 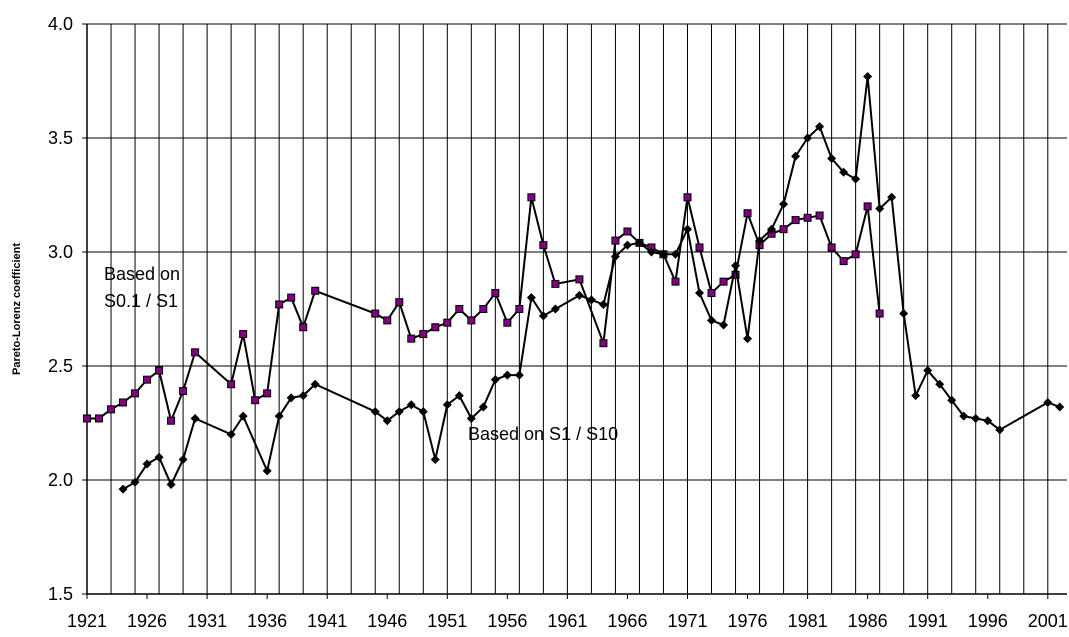 I want to click on annotation: S0.1 / S1, so click(x=141, y=301).